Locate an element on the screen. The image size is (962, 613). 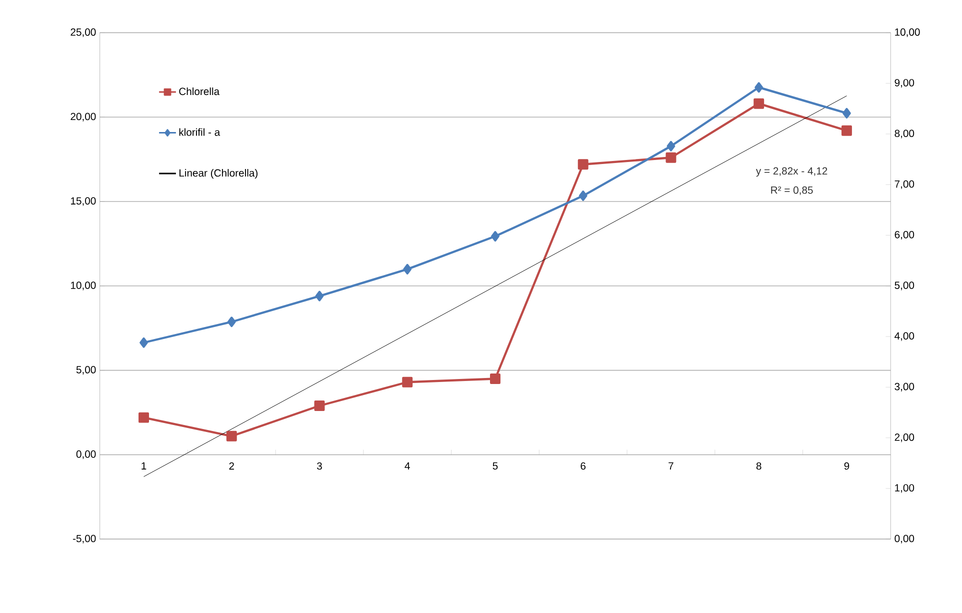
annotation: y = 2,82x - 4,12 is located at coordinates (792, 171).